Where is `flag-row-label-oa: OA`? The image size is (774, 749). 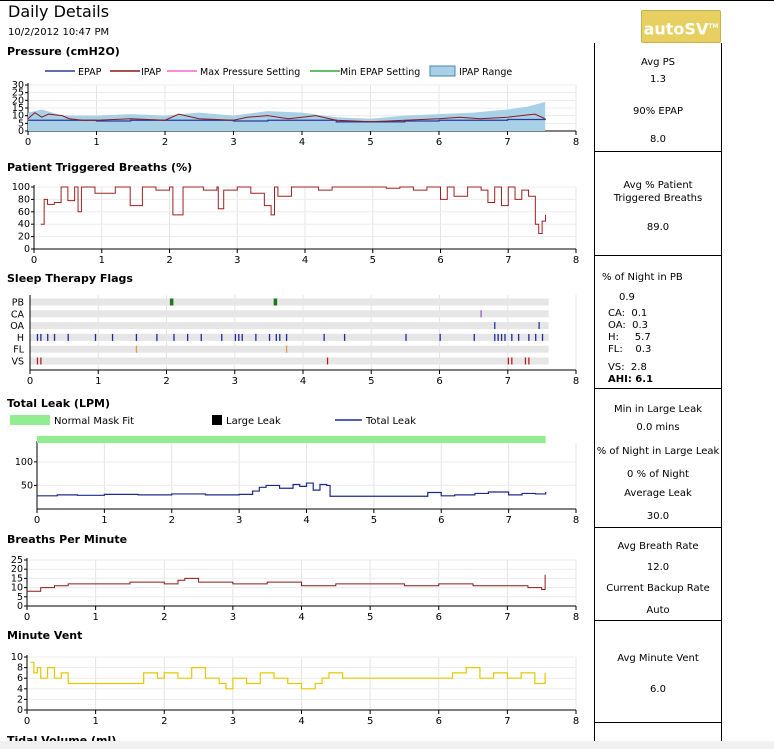
flag-row-label-oa: OA is located at coordinates (17, 326).